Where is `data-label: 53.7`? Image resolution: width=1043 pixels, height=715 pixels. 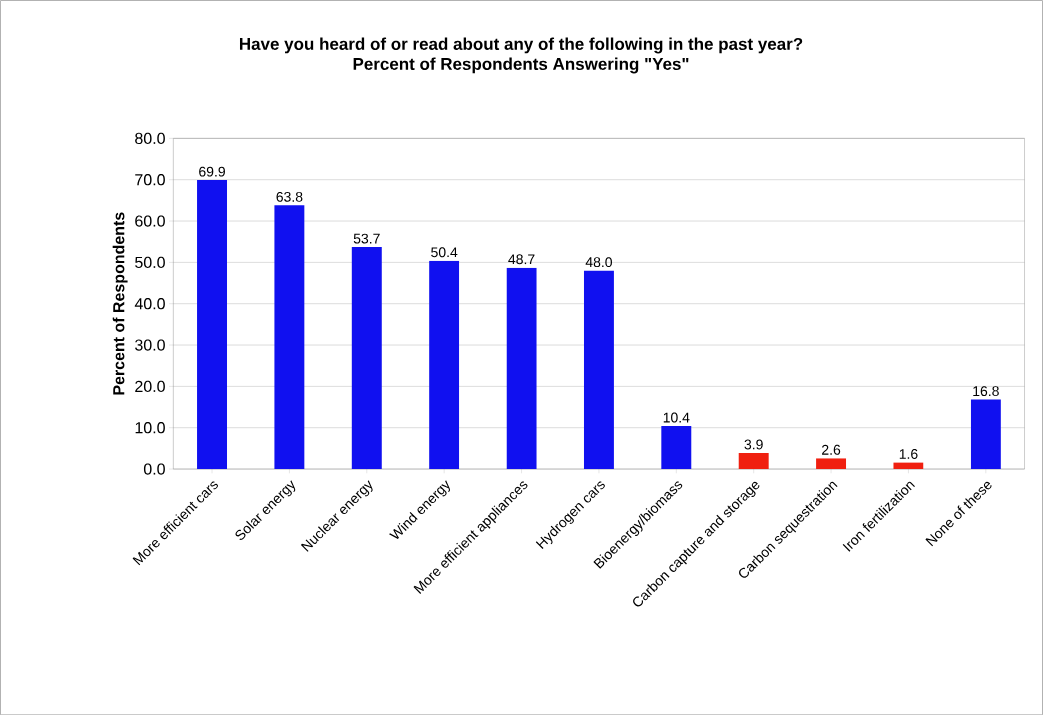 data-label: 53.7 is located at coordinates (366, 238).